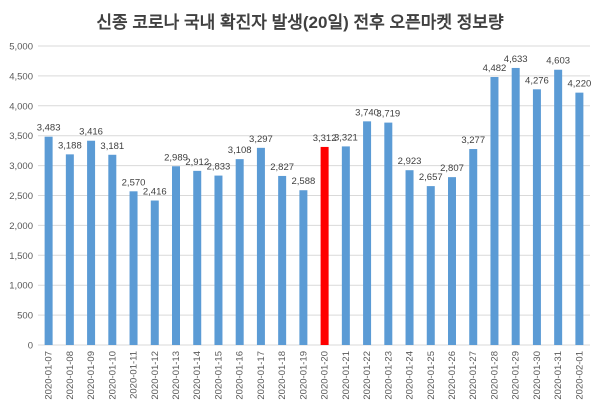 Image resolution: width=600 pixels, height=403 pixels. What do you see at coordinates (21, 136) in the screenshot?
I see `y-tick-label: 3,500` at bounding box center [21, 136].